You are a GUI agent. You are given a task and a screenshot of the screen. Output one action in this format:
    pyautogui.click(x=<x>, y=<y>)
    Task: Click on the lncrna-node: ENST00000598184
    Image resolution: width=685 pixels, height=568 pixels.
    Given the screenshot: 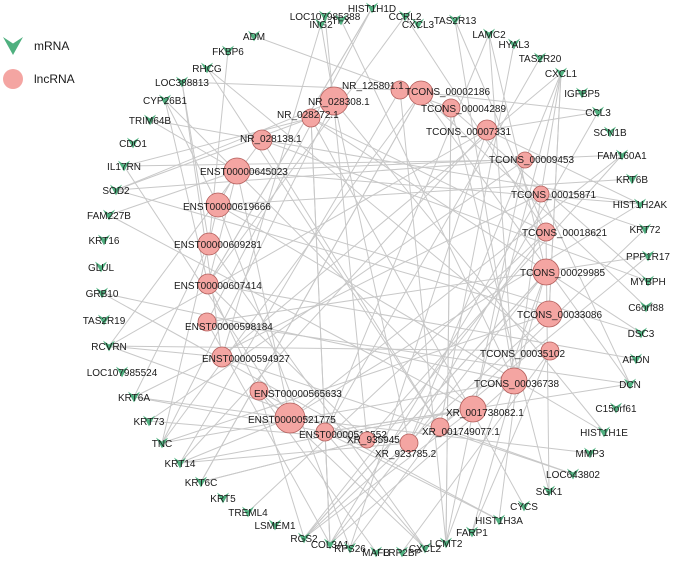 What is the action you would take?
    pyautogui.click(x=229, y=322)
    